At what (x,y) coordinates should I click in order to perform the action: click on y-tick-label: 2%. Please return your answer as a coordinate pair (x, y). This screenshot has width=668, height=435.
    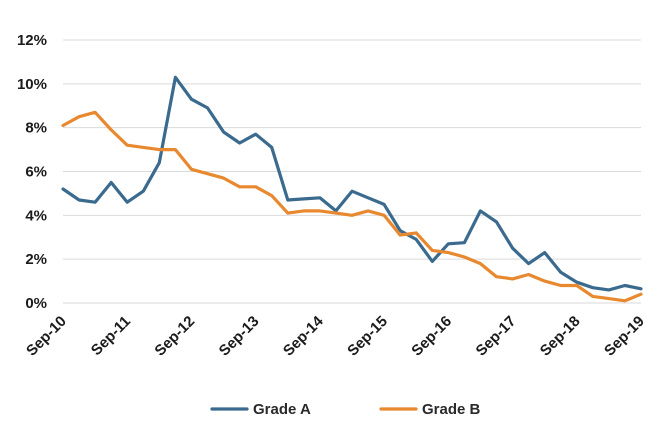
    Looking at the image, I should click on (36, 259).